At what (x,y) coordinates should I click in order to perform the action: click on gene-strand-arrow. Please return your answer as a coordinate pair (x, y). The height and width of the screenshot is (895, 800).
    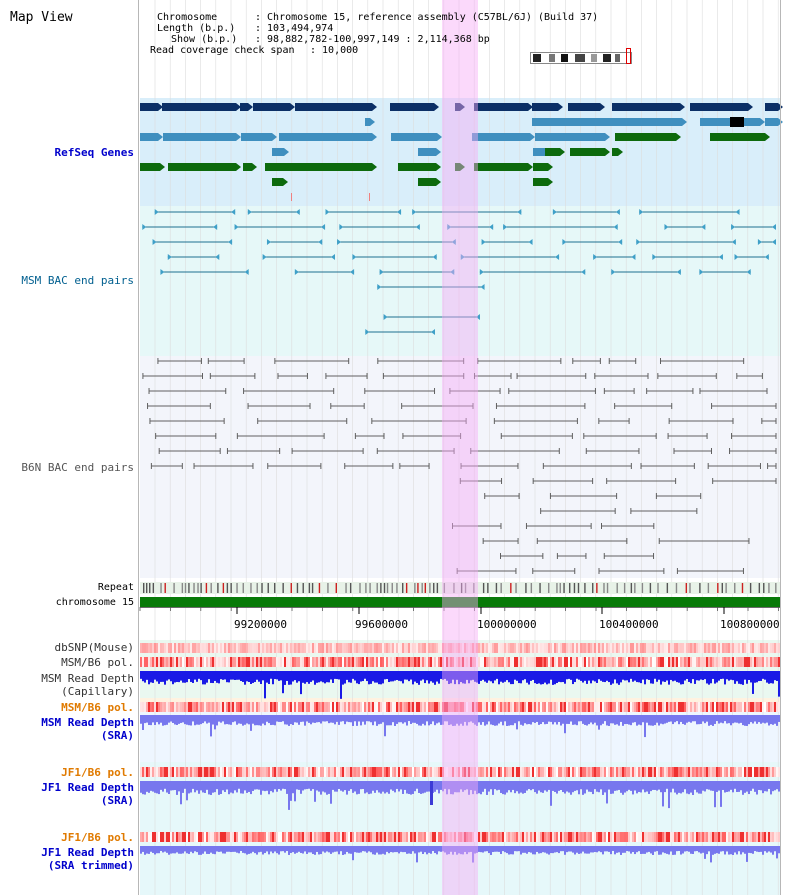
    Looking at the image, I should click on (160, 137).